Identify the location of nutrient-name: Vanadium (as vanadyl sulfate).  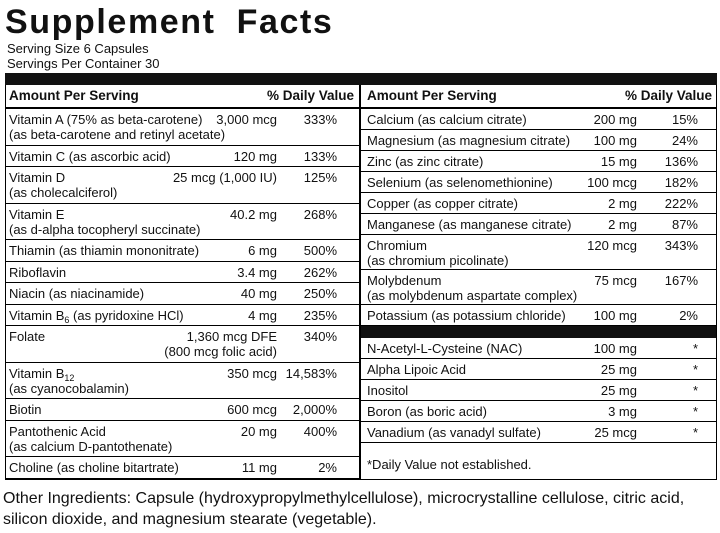
(454, 432).